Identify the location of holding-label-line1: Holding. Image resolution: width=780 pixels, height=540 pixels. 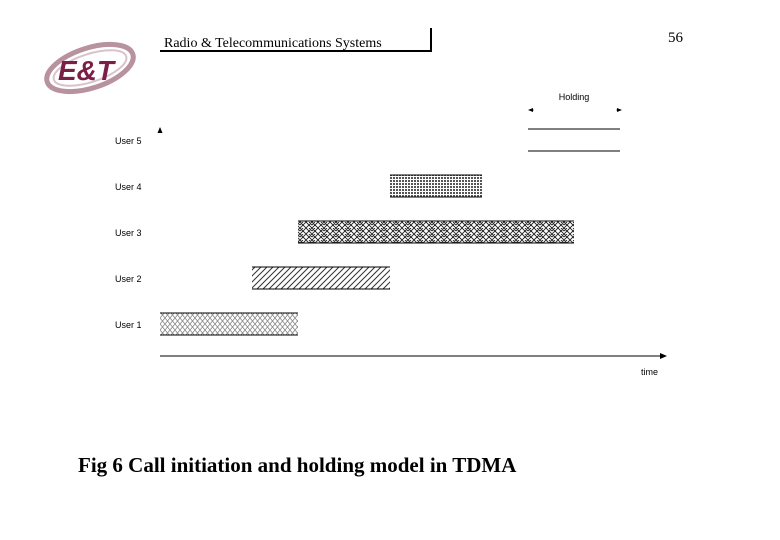
(574, 97).